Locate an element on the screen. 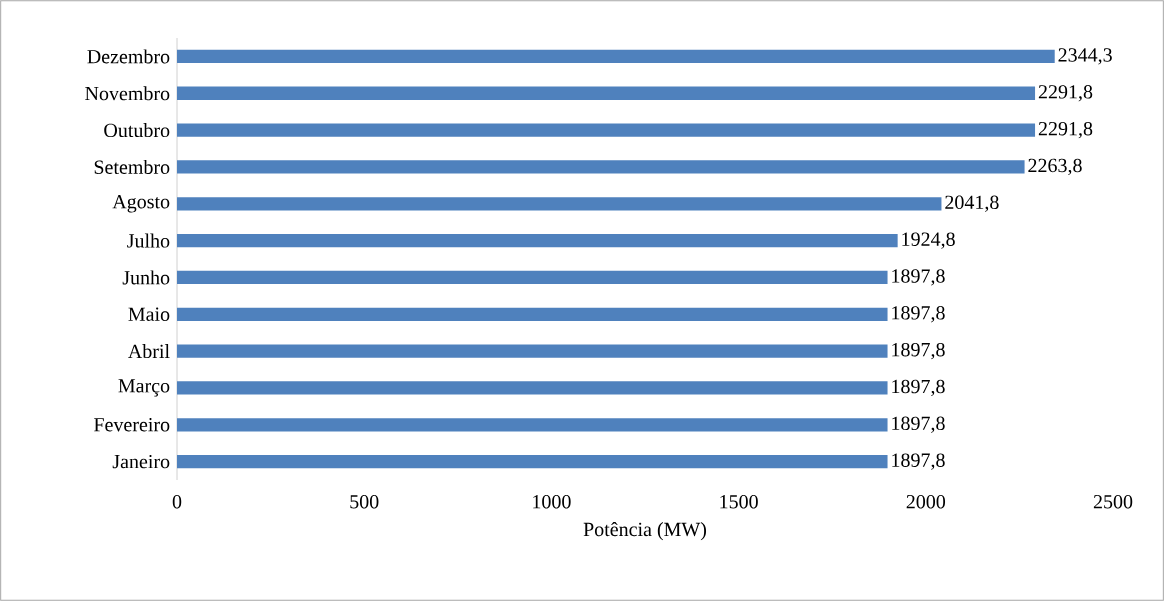 The width and height of the screenshot is (1164, 601). y-tick-label: Março is located at coordinates (144, 388).